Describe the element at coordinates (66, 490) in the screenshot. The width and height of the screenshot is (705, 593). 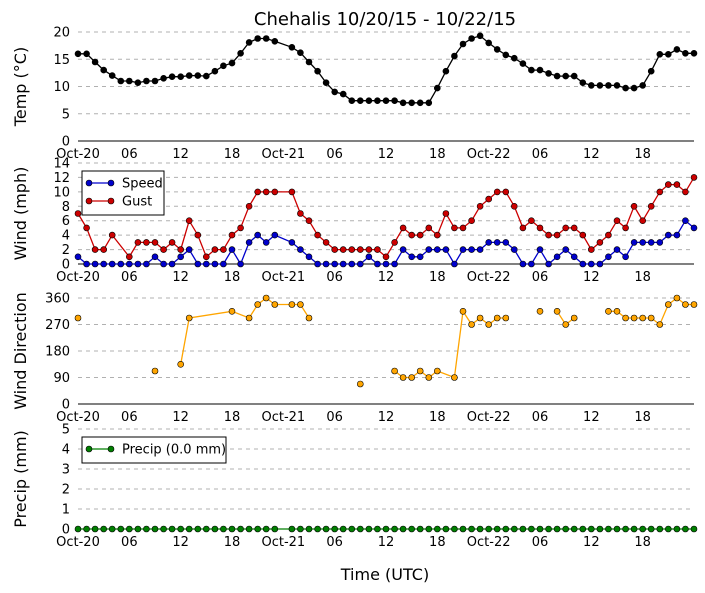
I see `y-tick-label: 2` at that location.